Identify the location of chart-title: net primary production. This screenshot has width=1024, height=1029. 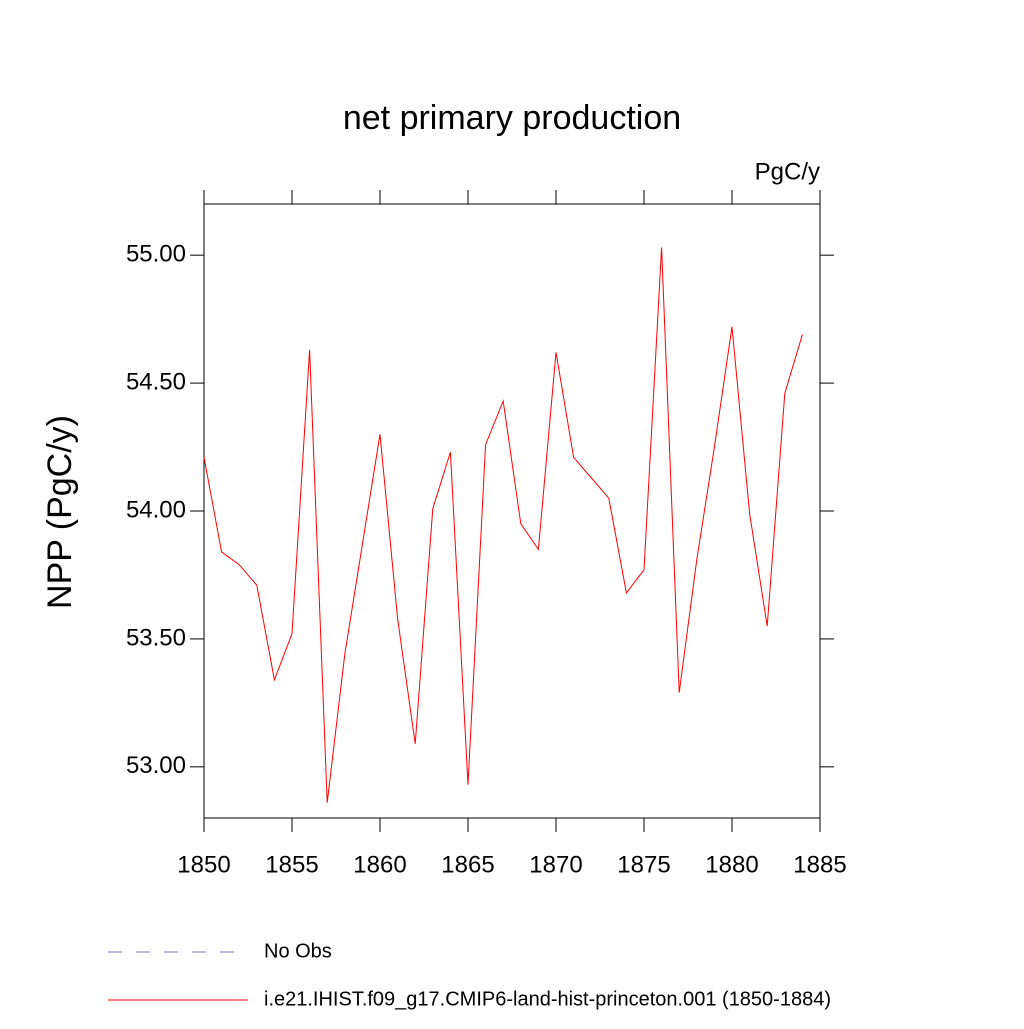
(512, 118).